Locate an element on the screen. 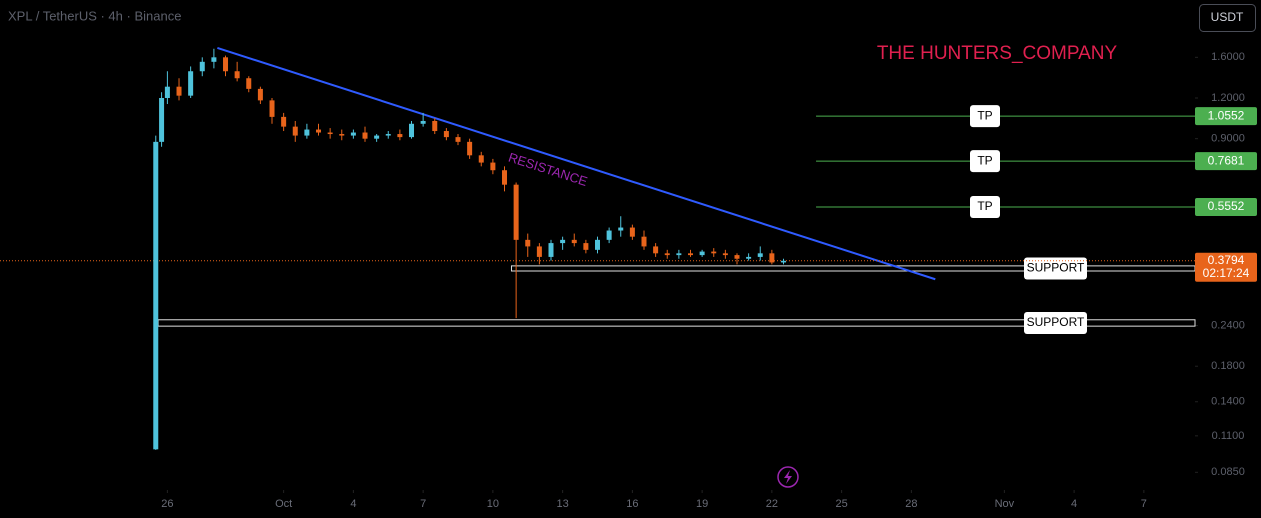 This screenshot has width=1261, height=518. x-tick-label: Nov is located at coordinates (1005, 504).